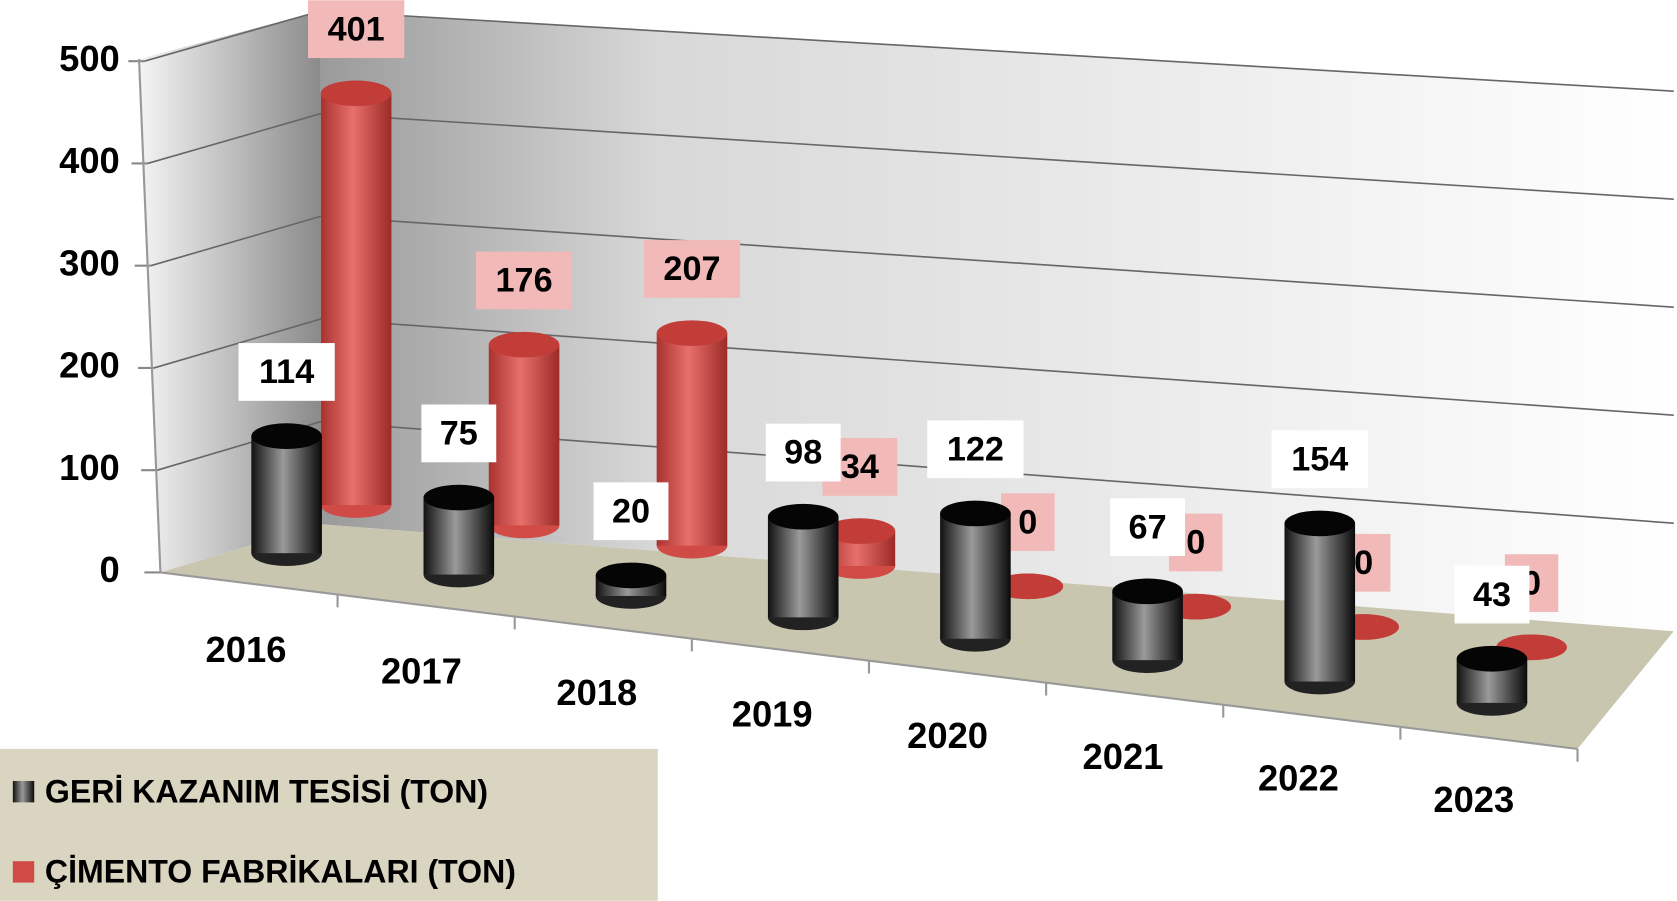 The image size is (1677, 901). I want to click on value-label: 207, so click(691, 269).